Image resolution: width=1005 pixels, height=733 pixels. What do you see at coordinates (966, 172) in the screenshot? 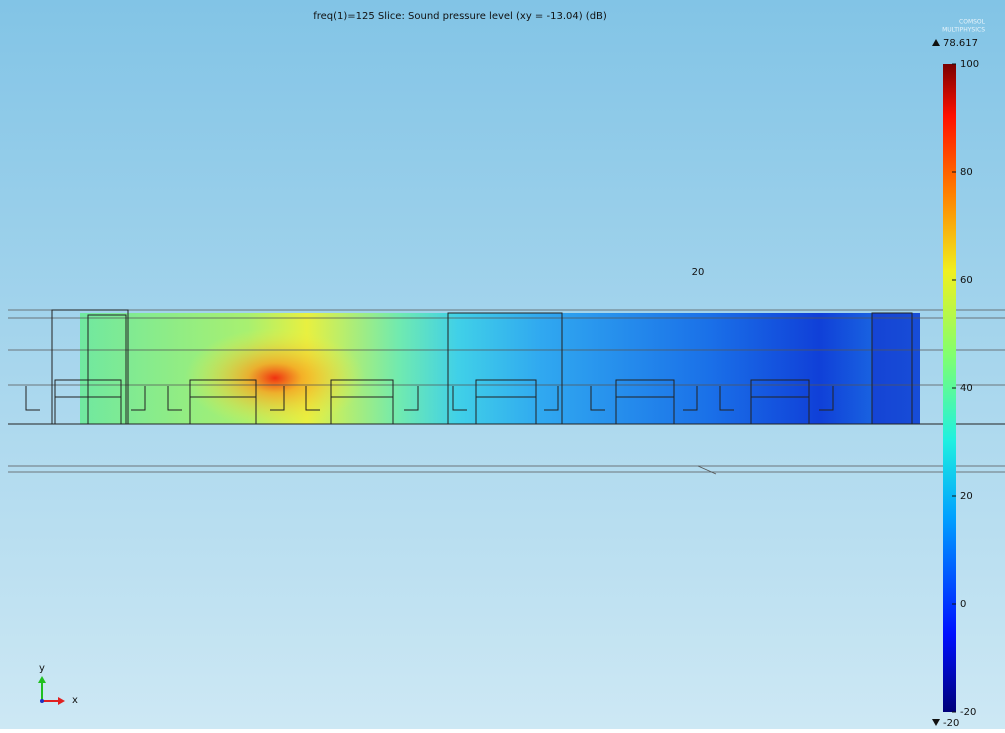
I see `colorbar-tick-label: 80` at bounding box center [966, 172].